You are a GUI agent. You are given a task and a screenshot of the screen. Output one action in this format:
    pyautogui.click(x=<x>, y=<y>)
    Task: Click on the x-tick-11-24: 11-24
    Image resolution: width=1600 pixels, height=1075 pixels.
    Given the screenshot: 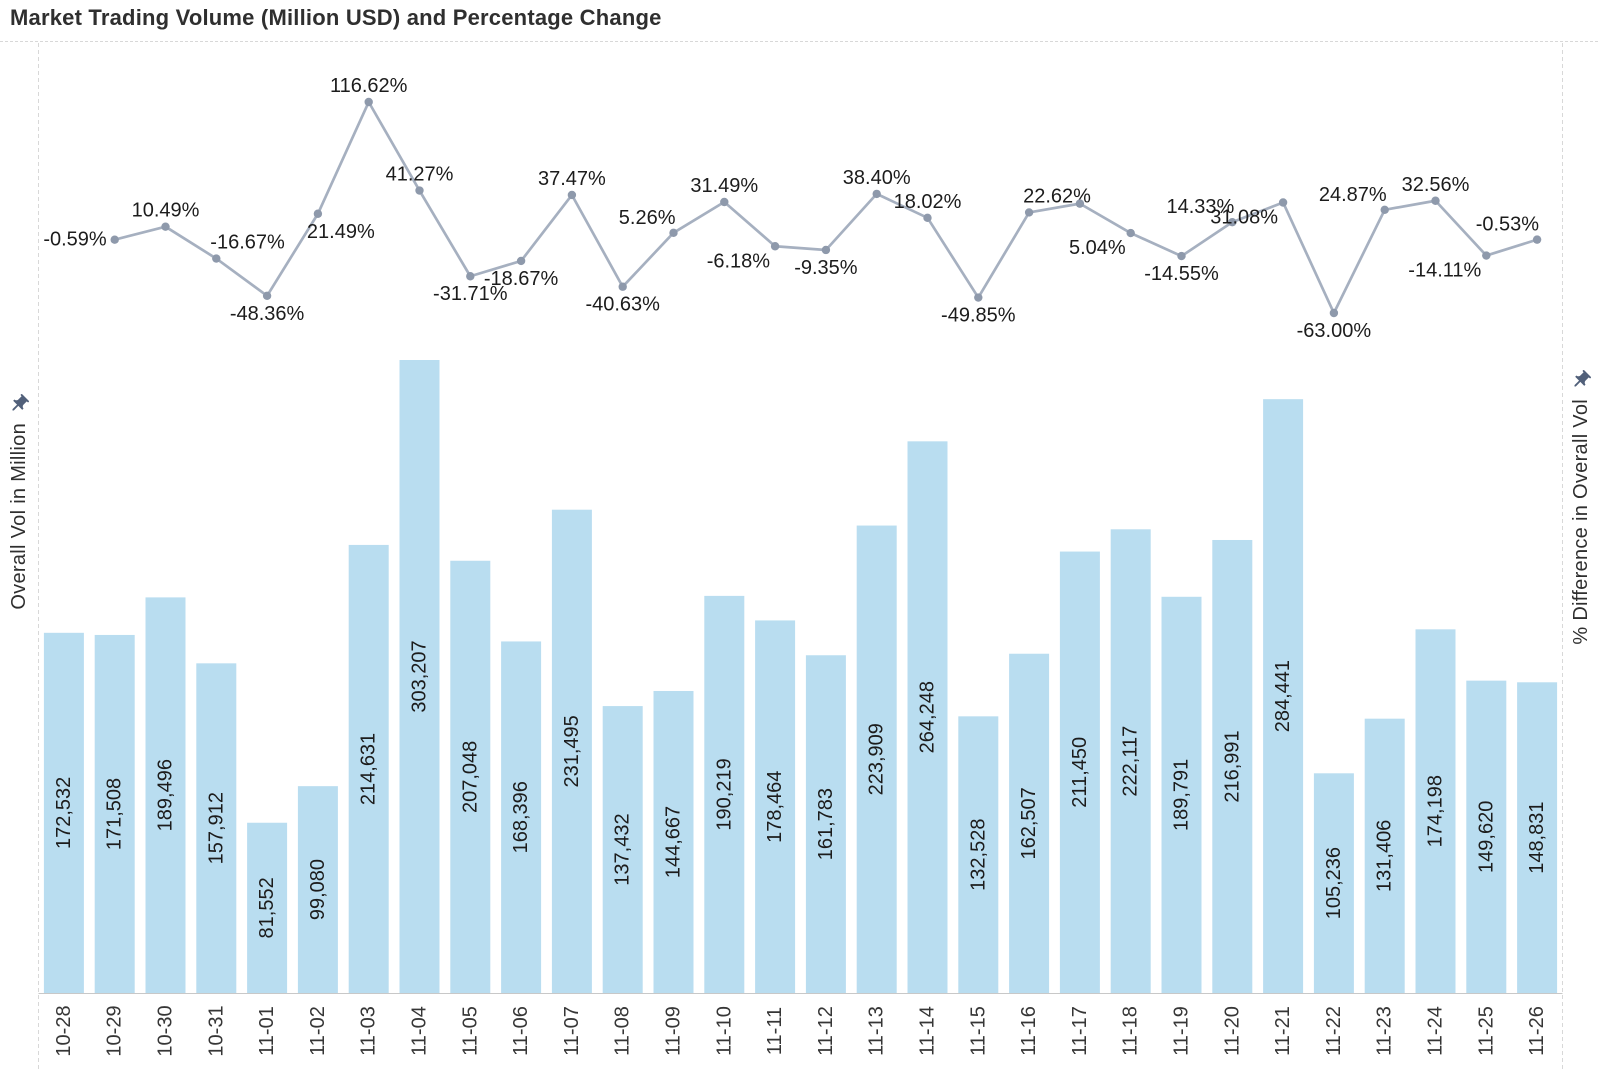 What is the action you would take?
    pyautogui.click(x=1436, y=1031)
    